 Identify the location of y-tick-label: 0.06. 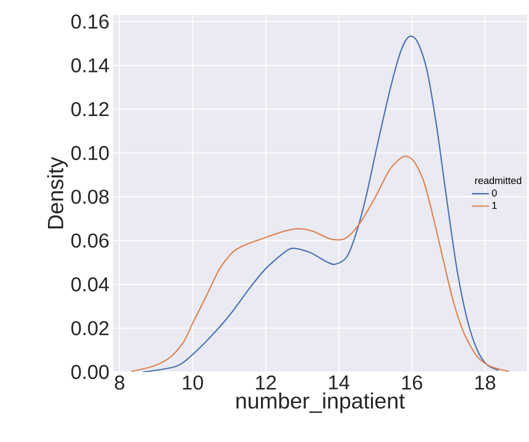
(90, 241).